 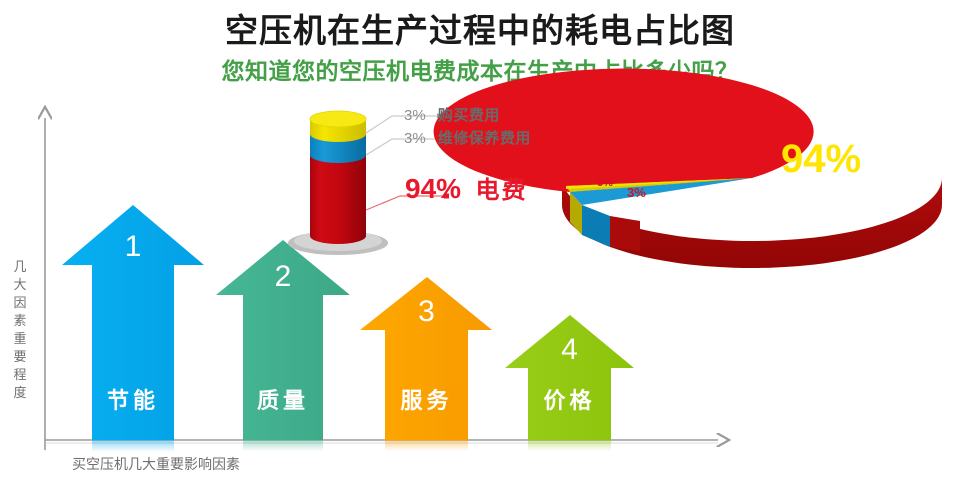 What do you see at coordinates (480, 30) in the screenshot?
I see `page-title: 空压机在生产过程中的耗电占比图` at bounding box center [480, 30].